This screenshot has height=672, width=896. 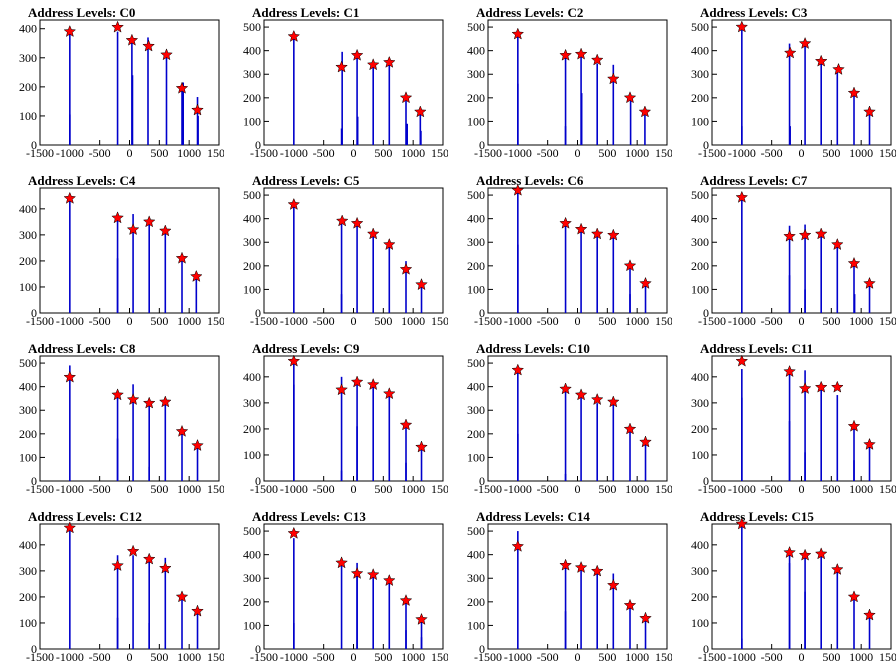 I want to click on panel-title: Address Levels: C10, so click(x=533, y=348).